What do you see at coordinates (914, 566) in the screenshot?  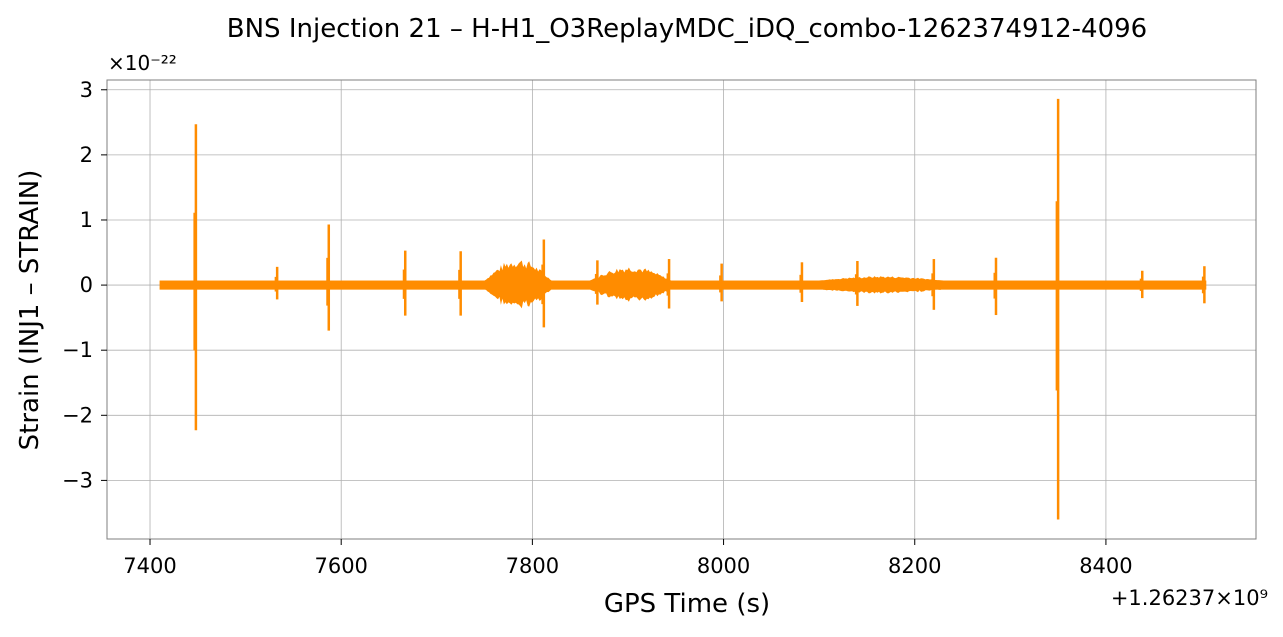 I see `x-tick-label: 8200` at bounding box center [914, 566].